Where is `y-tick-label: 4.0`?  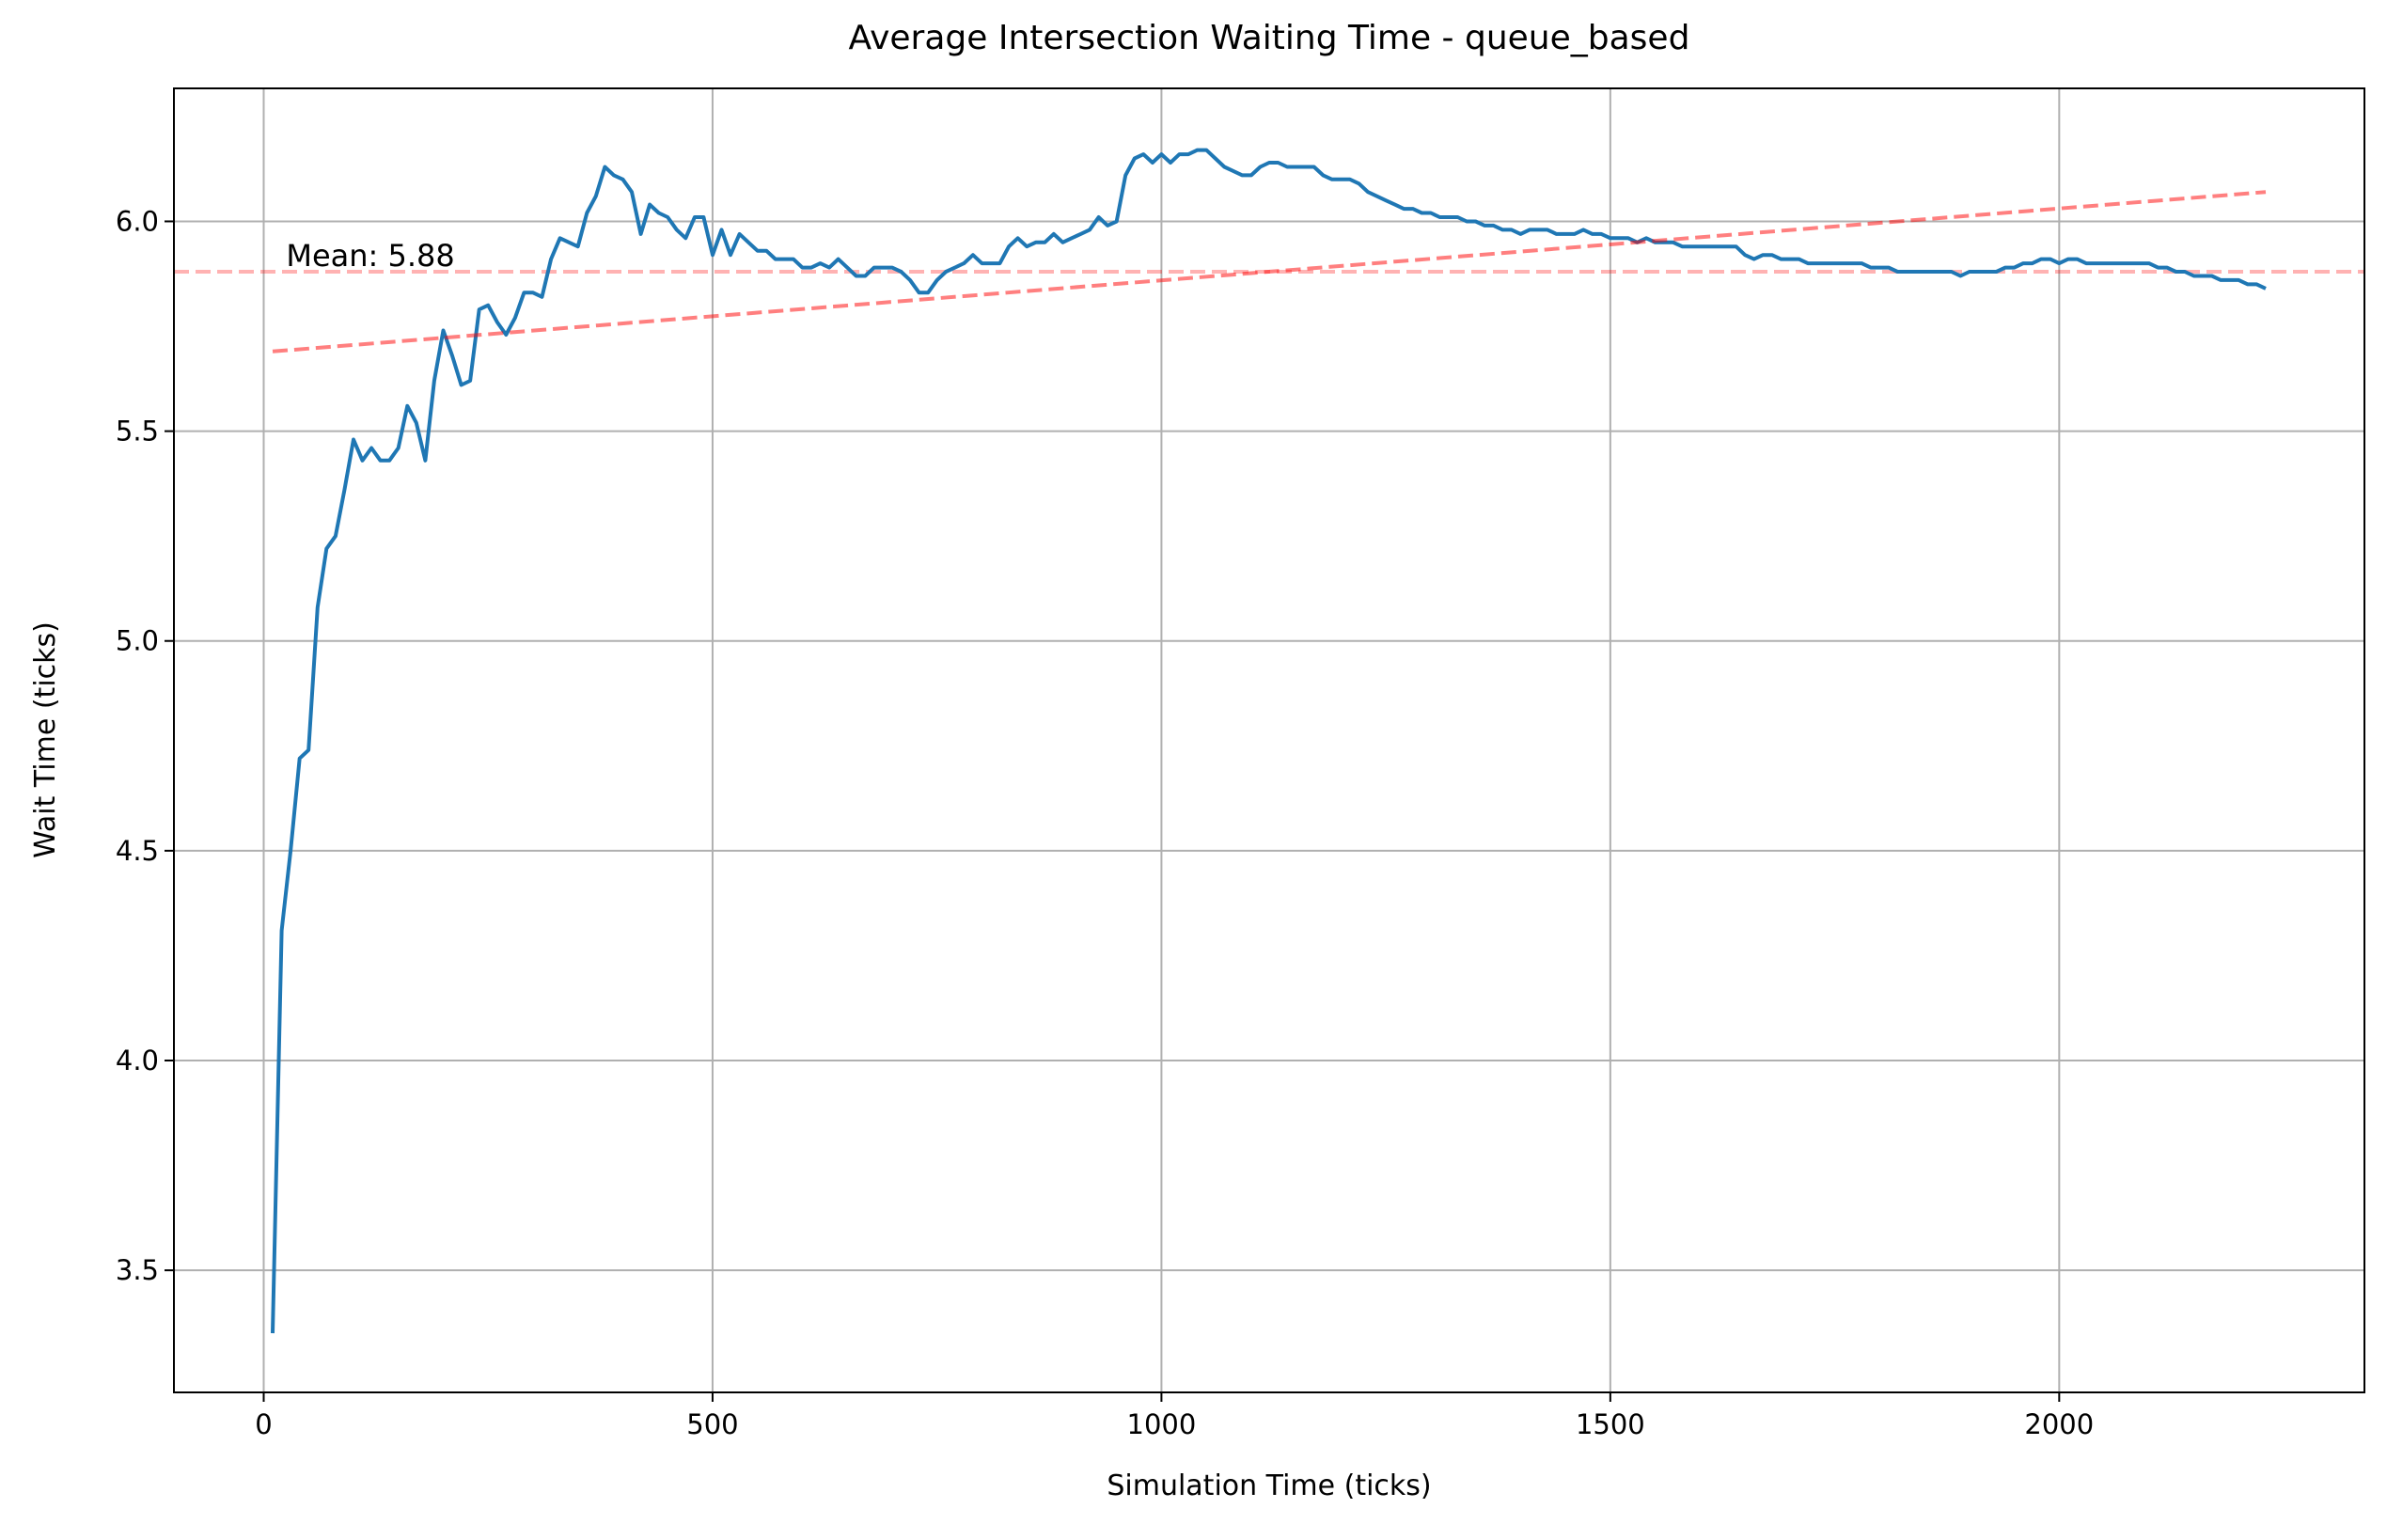 y-tick-label: 4.0 is located at coordinates (137, 1060).